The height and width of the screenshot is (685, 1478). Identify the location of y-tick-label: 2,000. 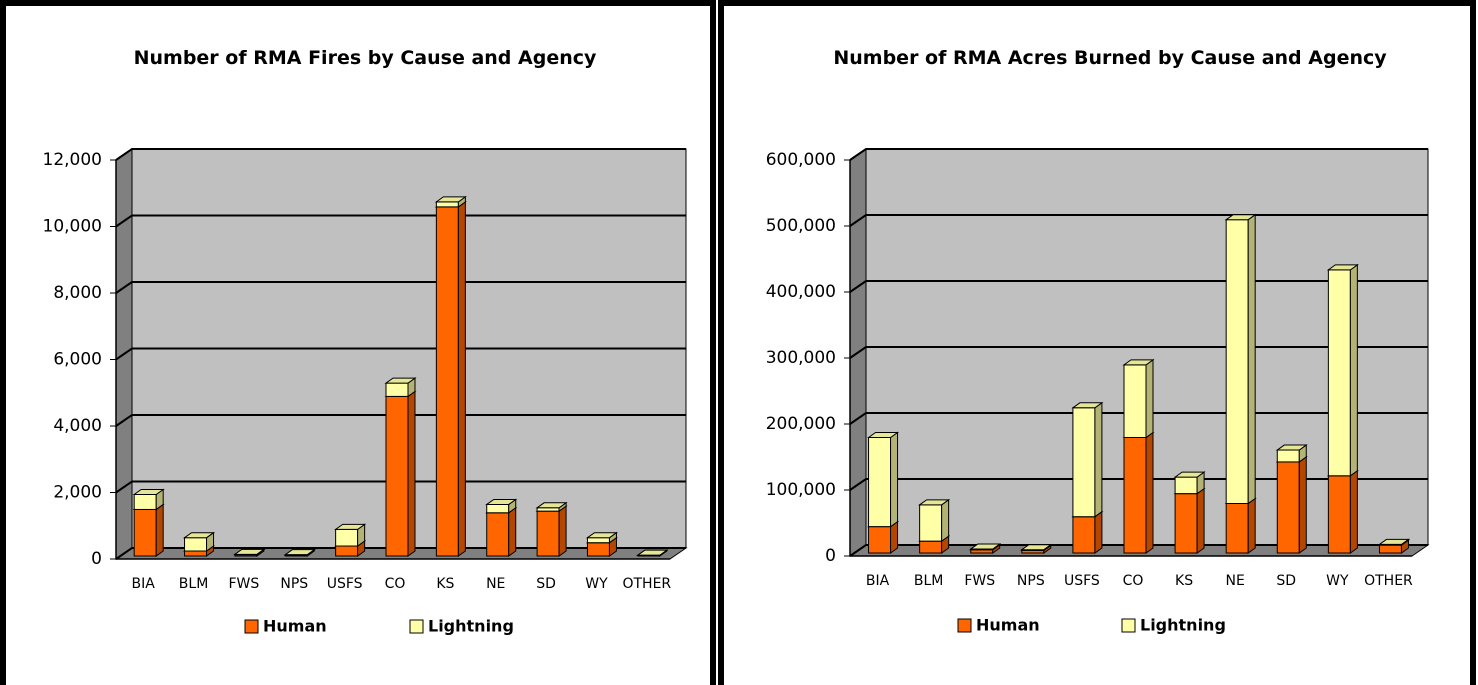
(77, 493).